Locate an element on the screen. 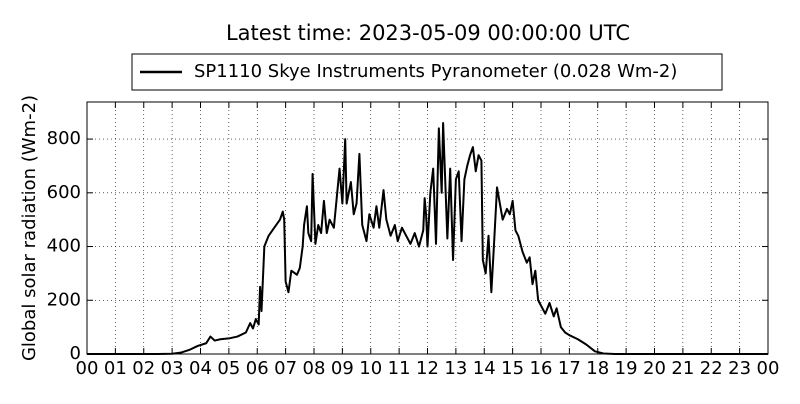  x-tick-label: 19 is located at coordinates (626, 368).